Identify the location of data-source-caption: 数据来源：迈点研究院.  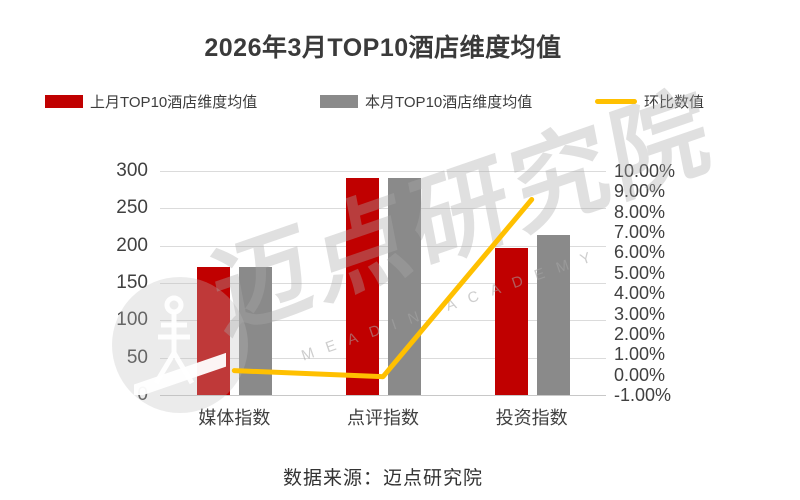
(382, 478).